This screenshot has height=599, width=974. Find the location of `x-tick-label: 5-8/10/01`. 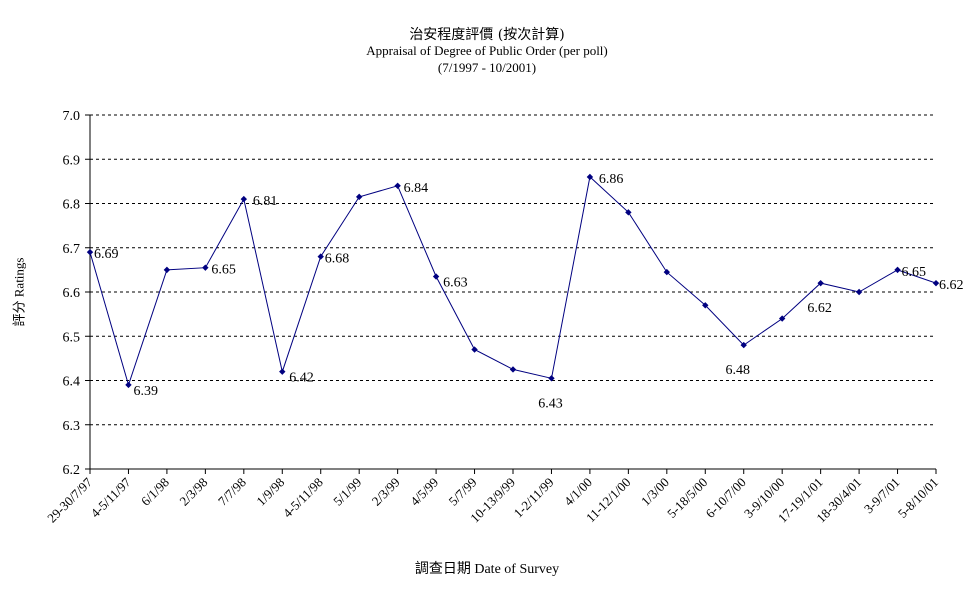

x-tick-label: 5-8/10/01 is located at coordinates (918, 498).